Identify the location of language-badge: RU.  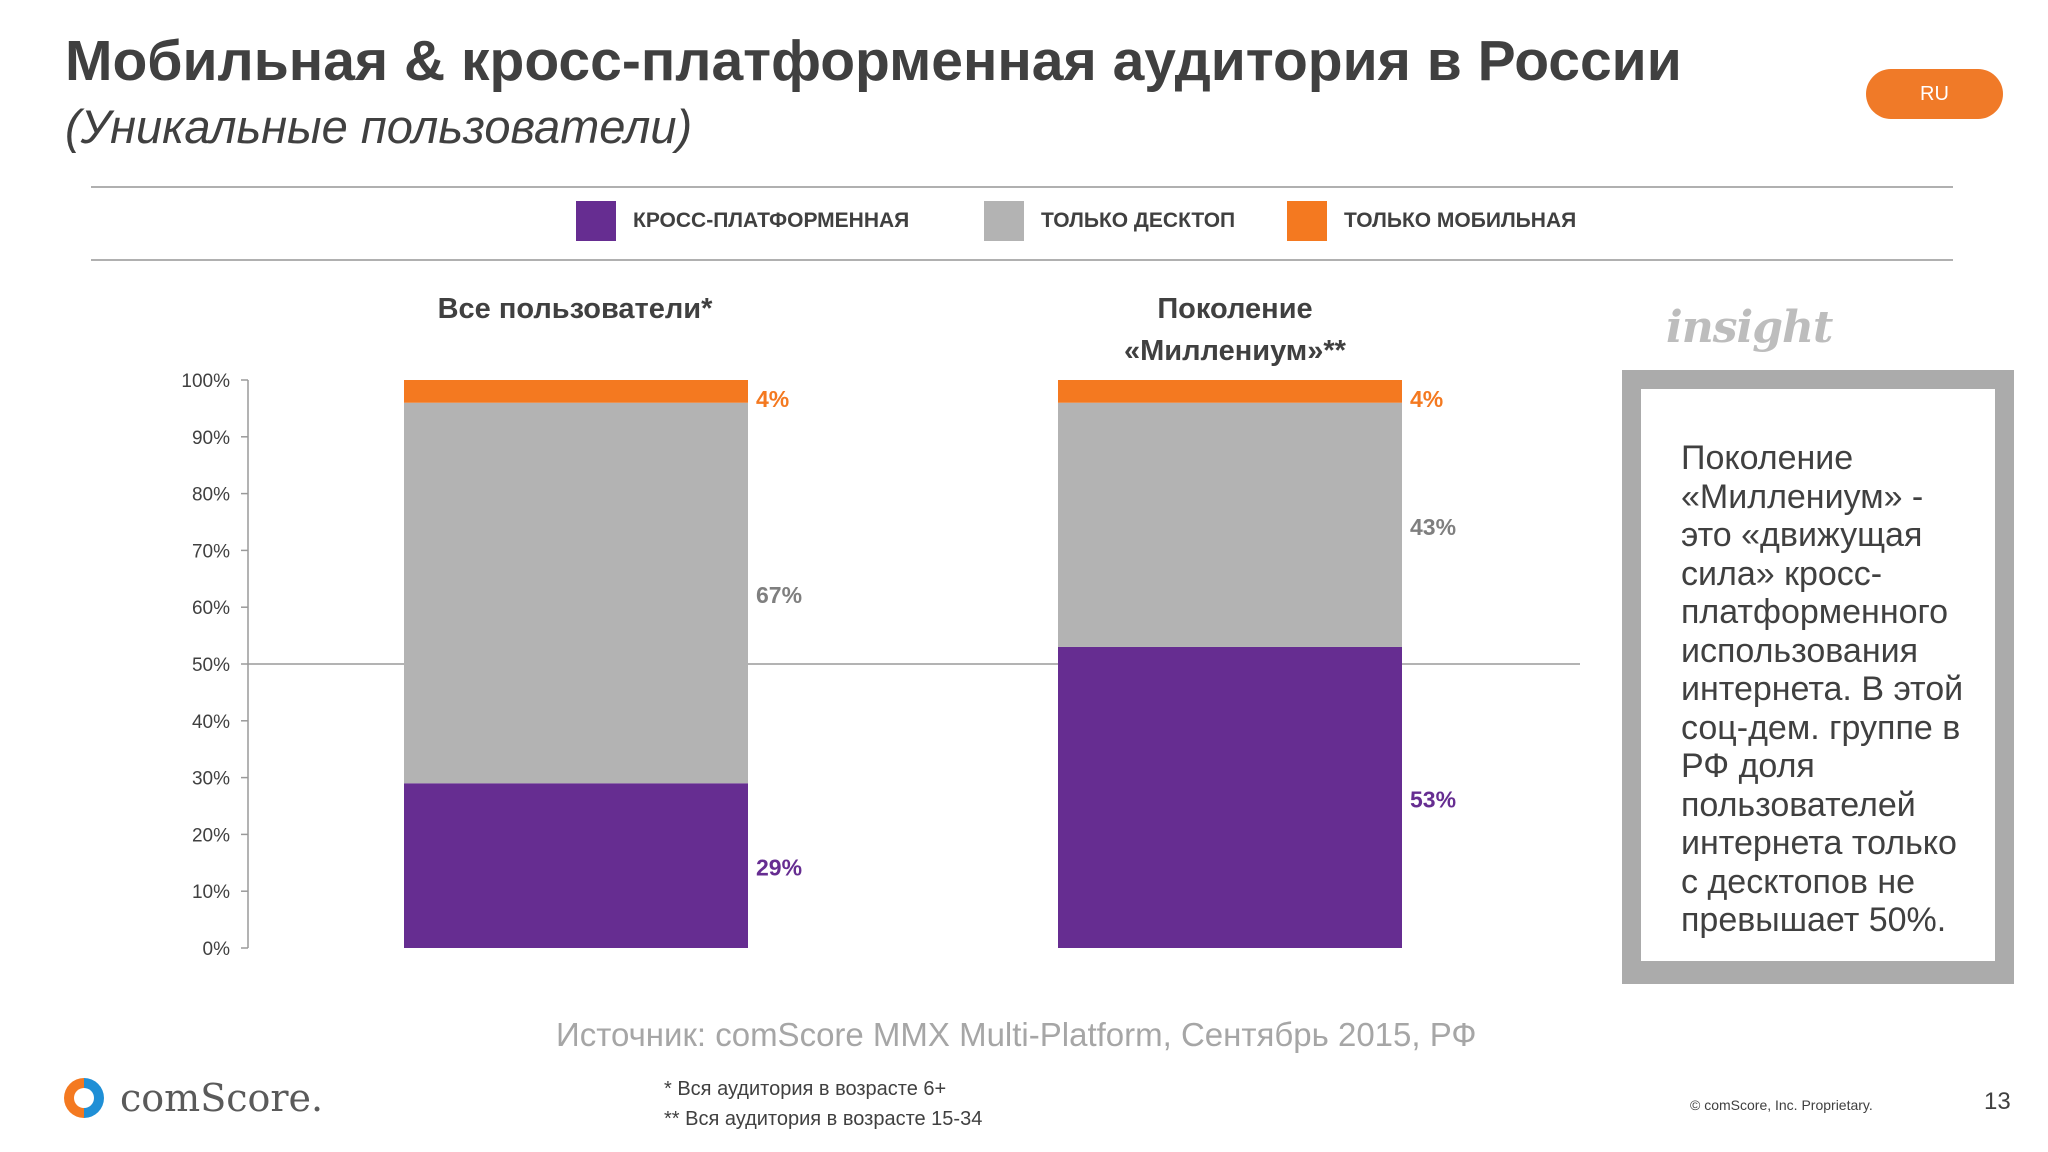
(1934, 94).